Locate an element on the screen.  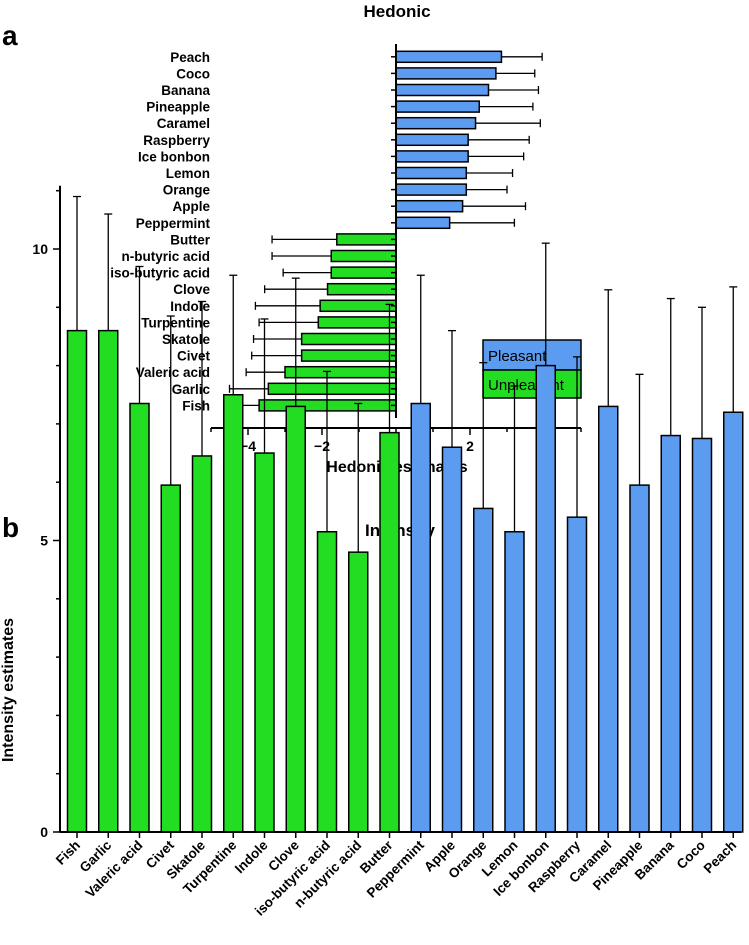
legend-label-pleasant: Pleasant is located at coordinates (517, 356).